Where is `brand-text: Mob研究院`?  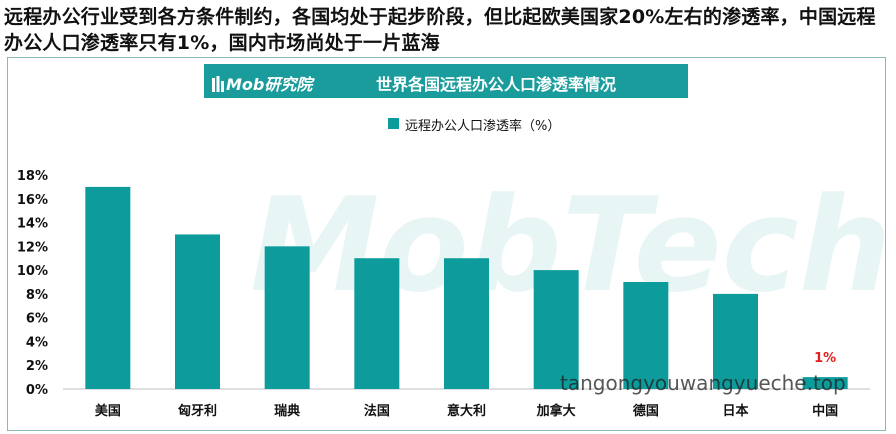 brand-text: Mob研究院 is located at coordinates (269, 84).